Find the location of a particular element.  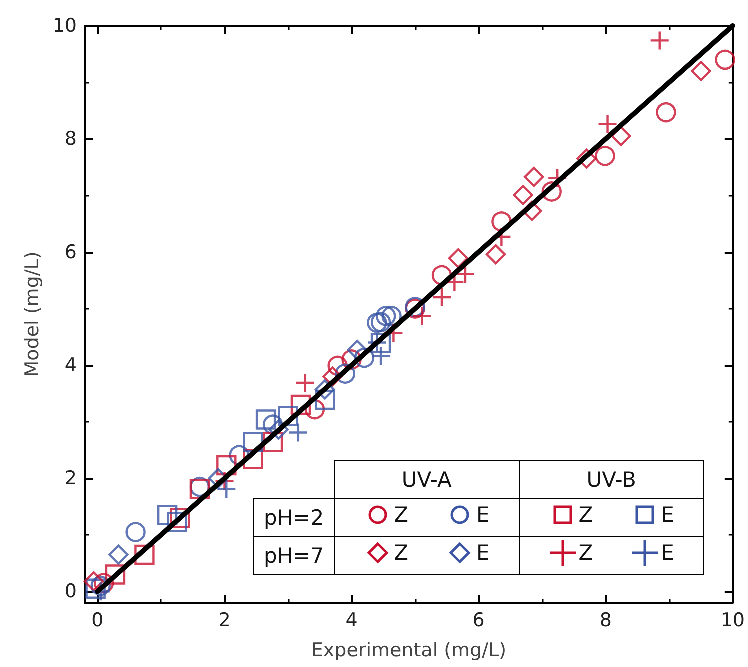

annotation: UV-B is located at coordinates (611, 479).